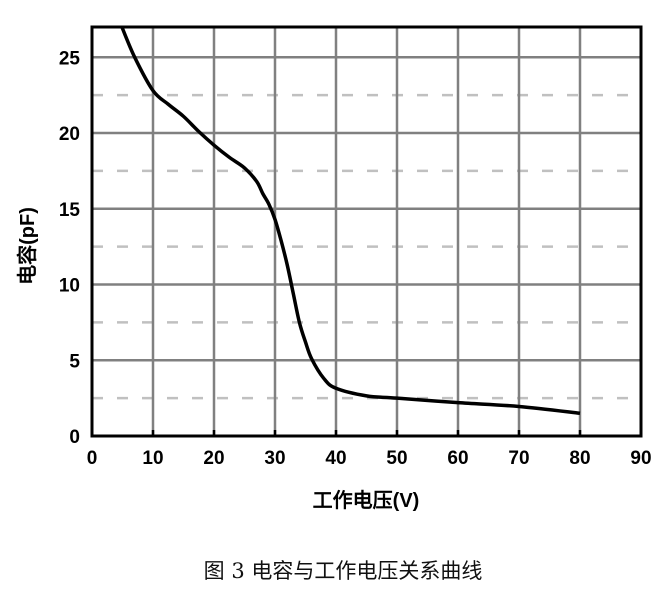 The height and width of the screenshot is (593, 665). I want to click on x-tick-label: 40, so click(335, 458).